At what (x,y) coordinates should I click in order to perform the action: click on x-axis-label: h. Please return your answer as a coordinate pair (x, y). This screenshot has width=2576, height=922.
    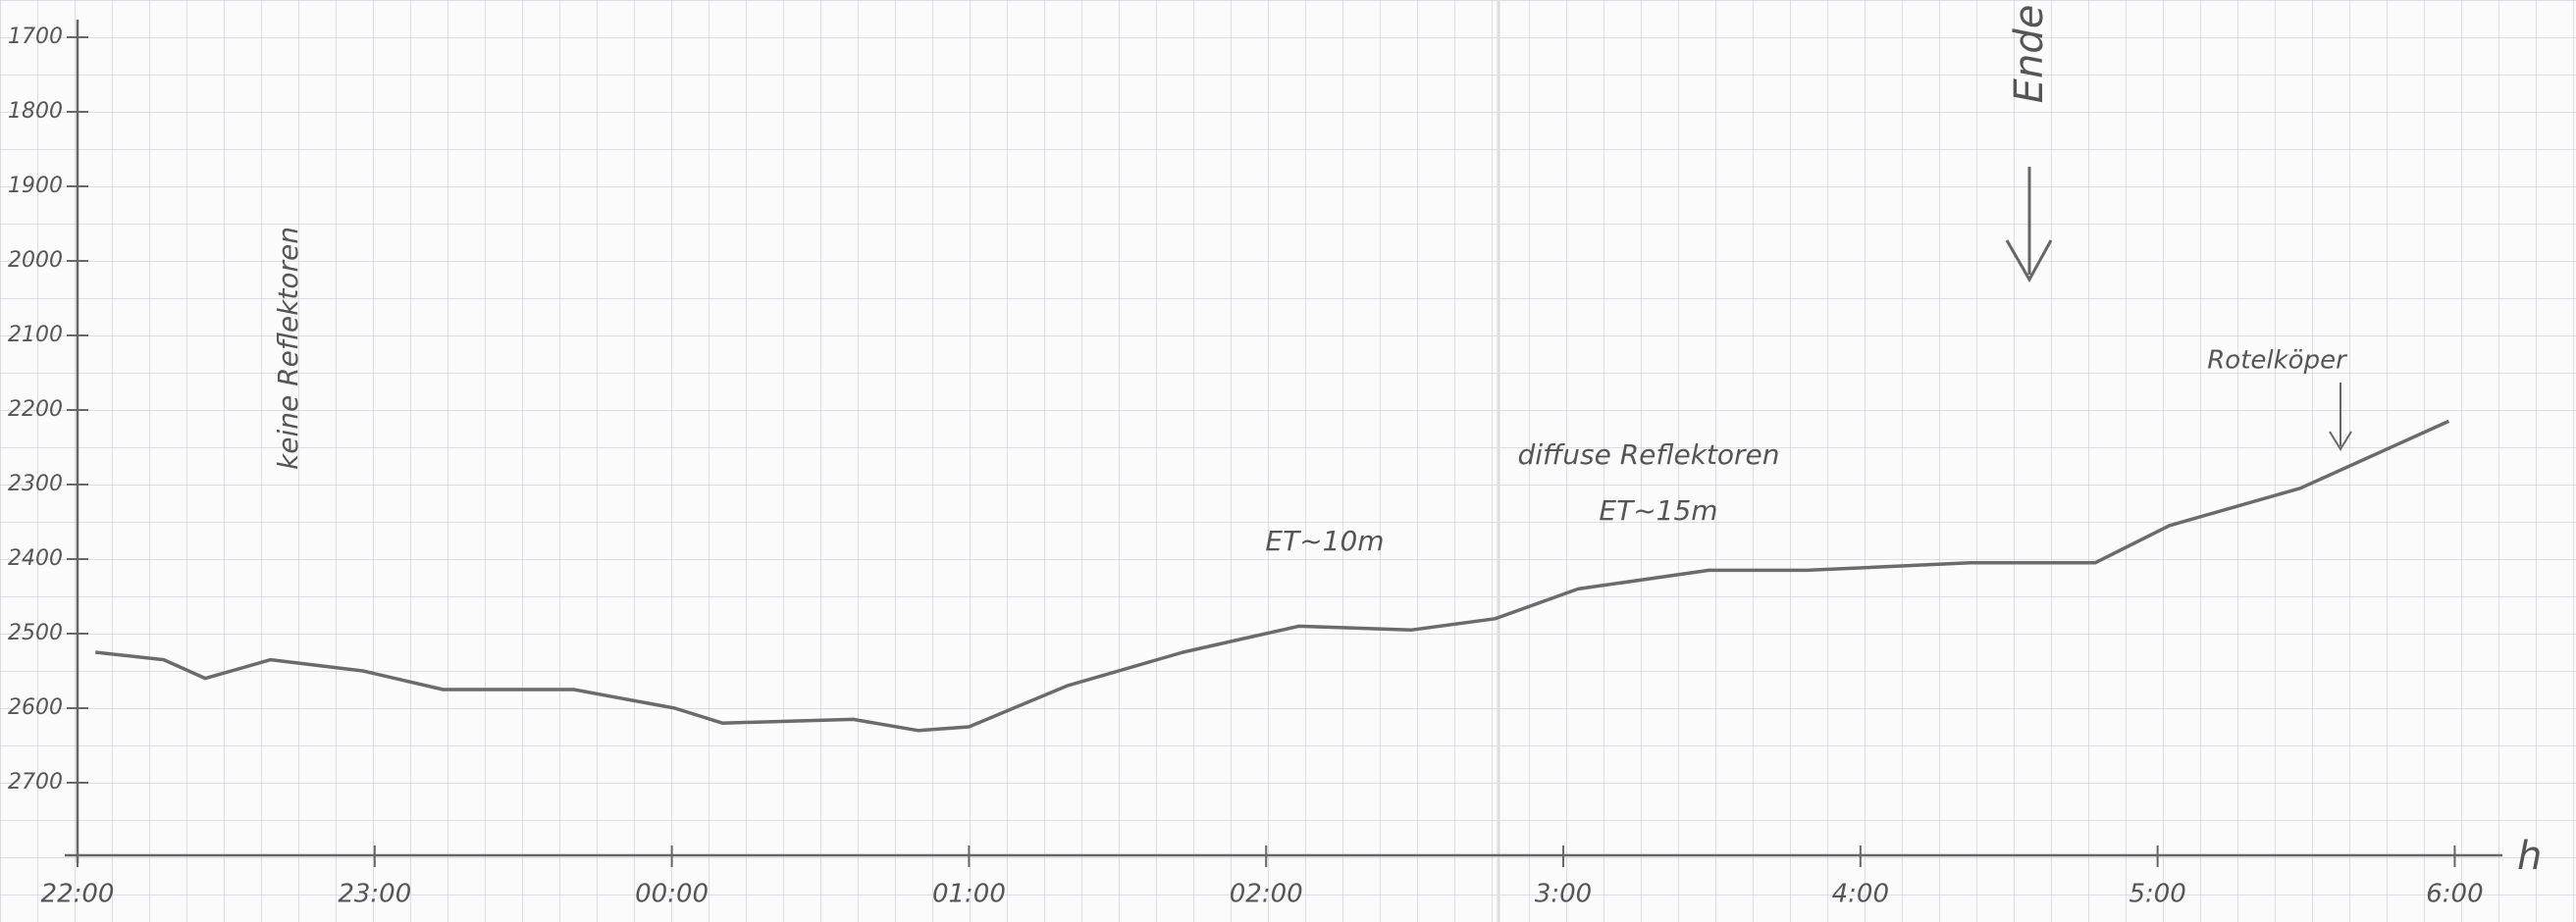
    Looking at the image, I should click on (2529, 857).